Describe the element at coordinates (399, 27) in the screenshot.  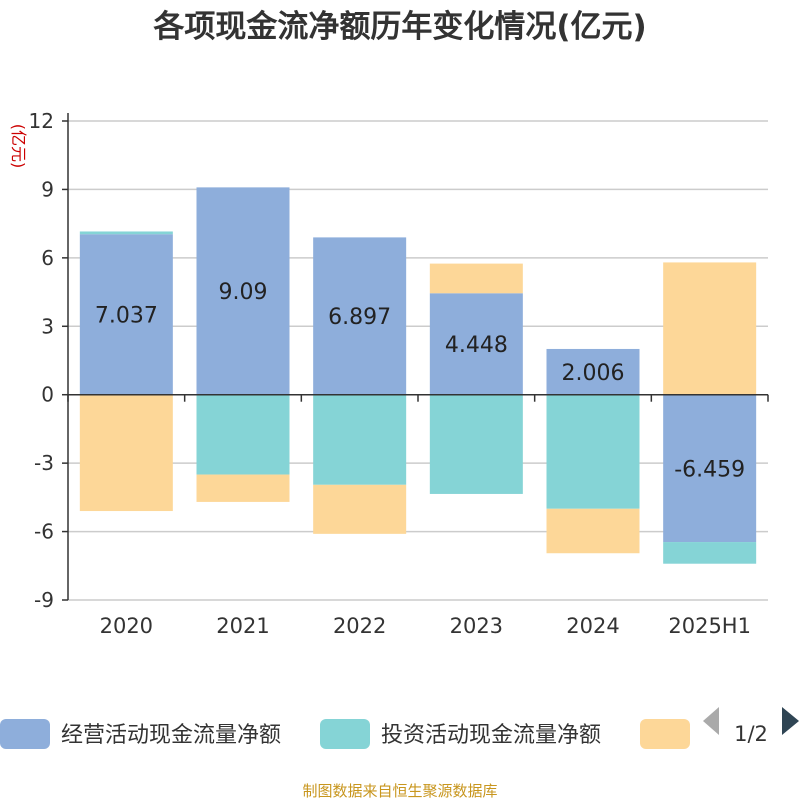
I see `chart-title: 各项现金流净额历年变化情况(亿元)` at that location.